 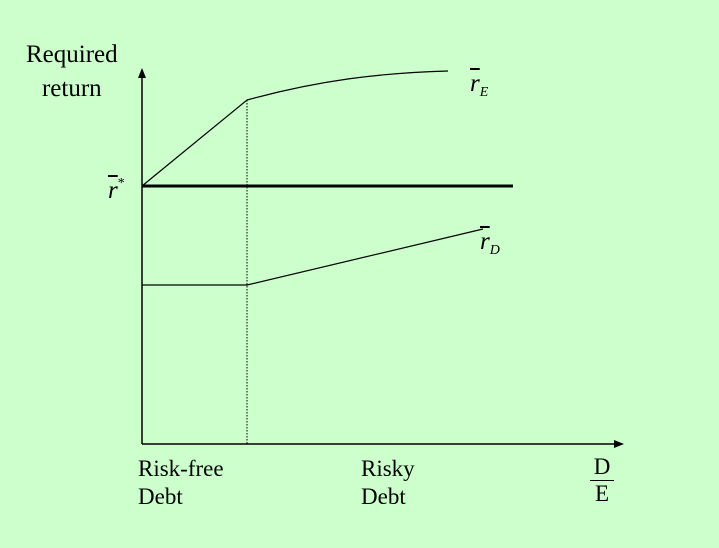 What do you see at coordinates (71, 88) in the screenshot?
I see `y-axis-label-line2: return` at bounding box center [71, 88].